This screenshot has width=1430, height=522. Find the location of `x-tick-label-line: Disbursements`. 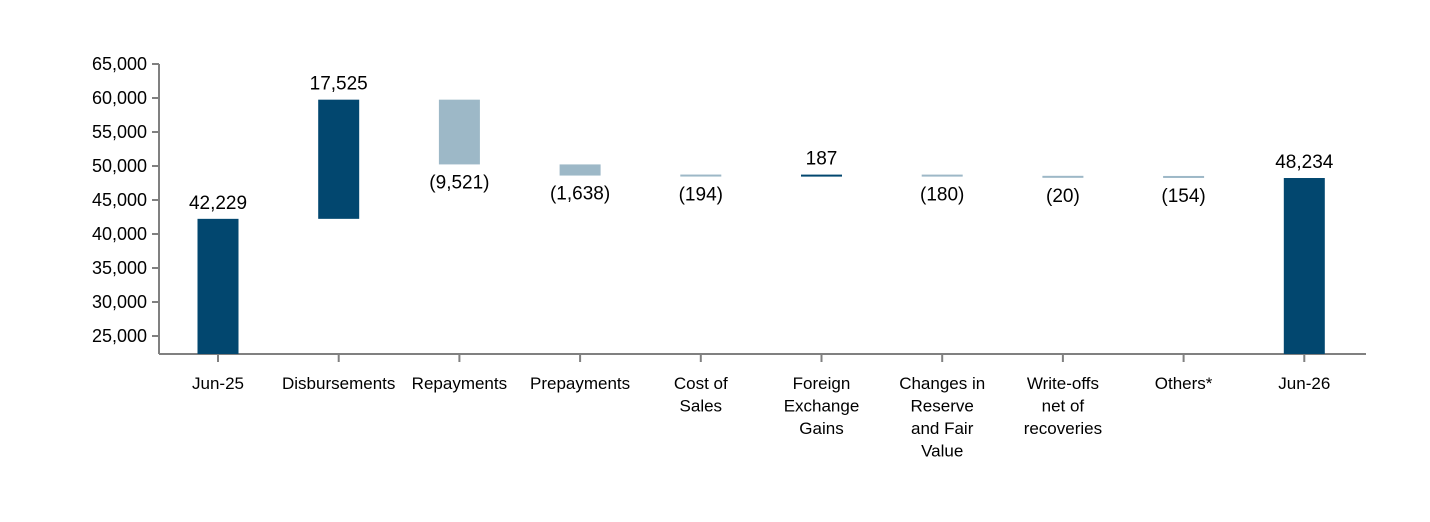

x-tick-label-line: Disbursements is located at coordinates (338, 383).